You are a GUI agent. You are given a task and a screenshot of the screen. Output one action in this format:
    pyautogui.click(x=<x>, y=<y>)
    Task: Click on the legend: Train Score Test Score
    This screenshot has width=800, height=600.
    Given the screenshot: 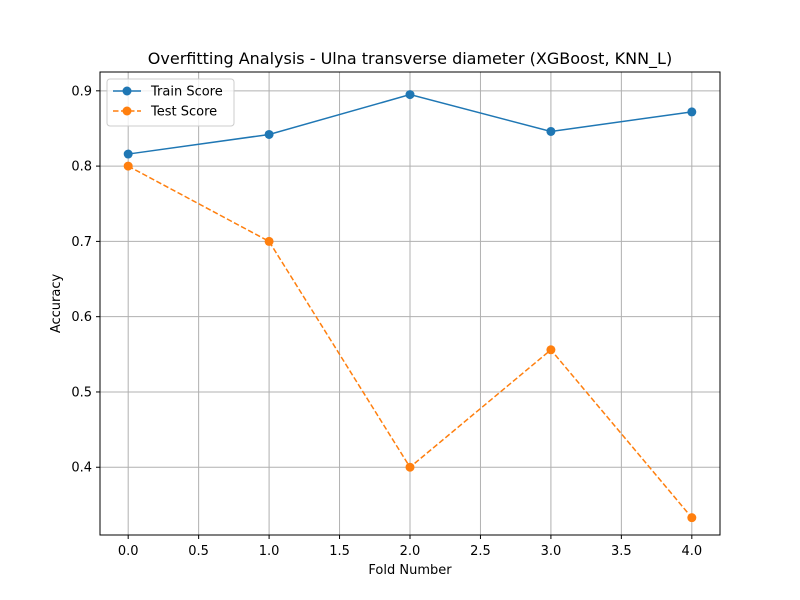 What is the action you would take?
    pyautogui.click(x=170, y=102)
    